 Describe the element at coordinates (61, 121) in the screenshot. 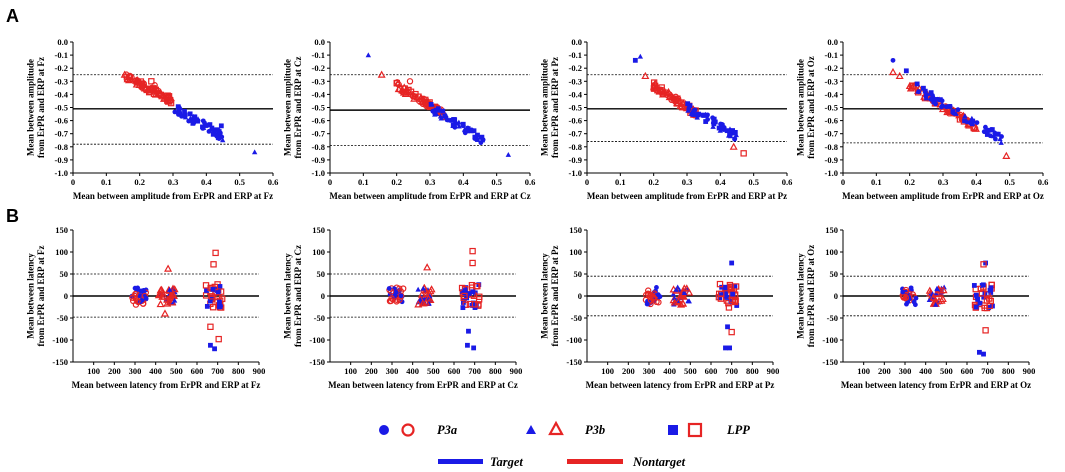

I see `y-tick-label: -0.6` at that location.